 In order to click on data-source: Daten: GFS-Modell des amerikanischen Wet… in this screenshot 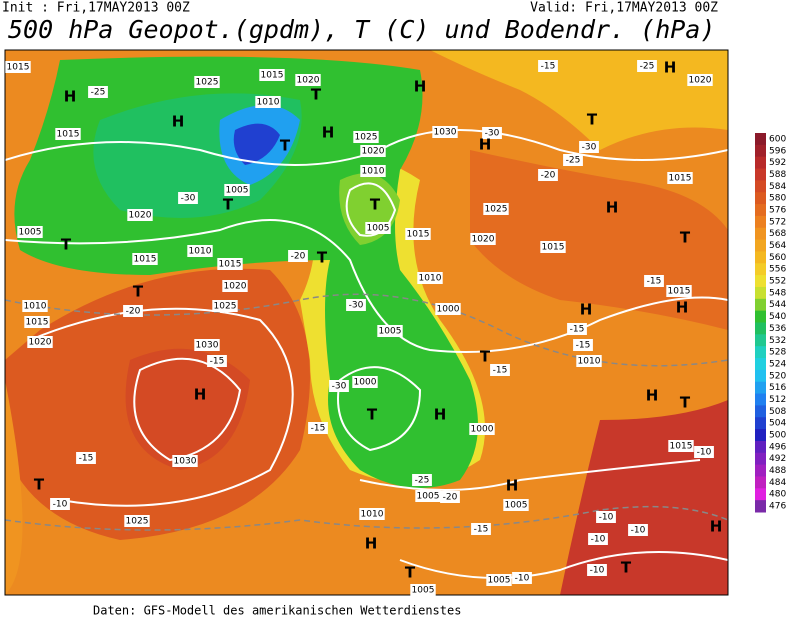, I will do `click(277, 611)`.